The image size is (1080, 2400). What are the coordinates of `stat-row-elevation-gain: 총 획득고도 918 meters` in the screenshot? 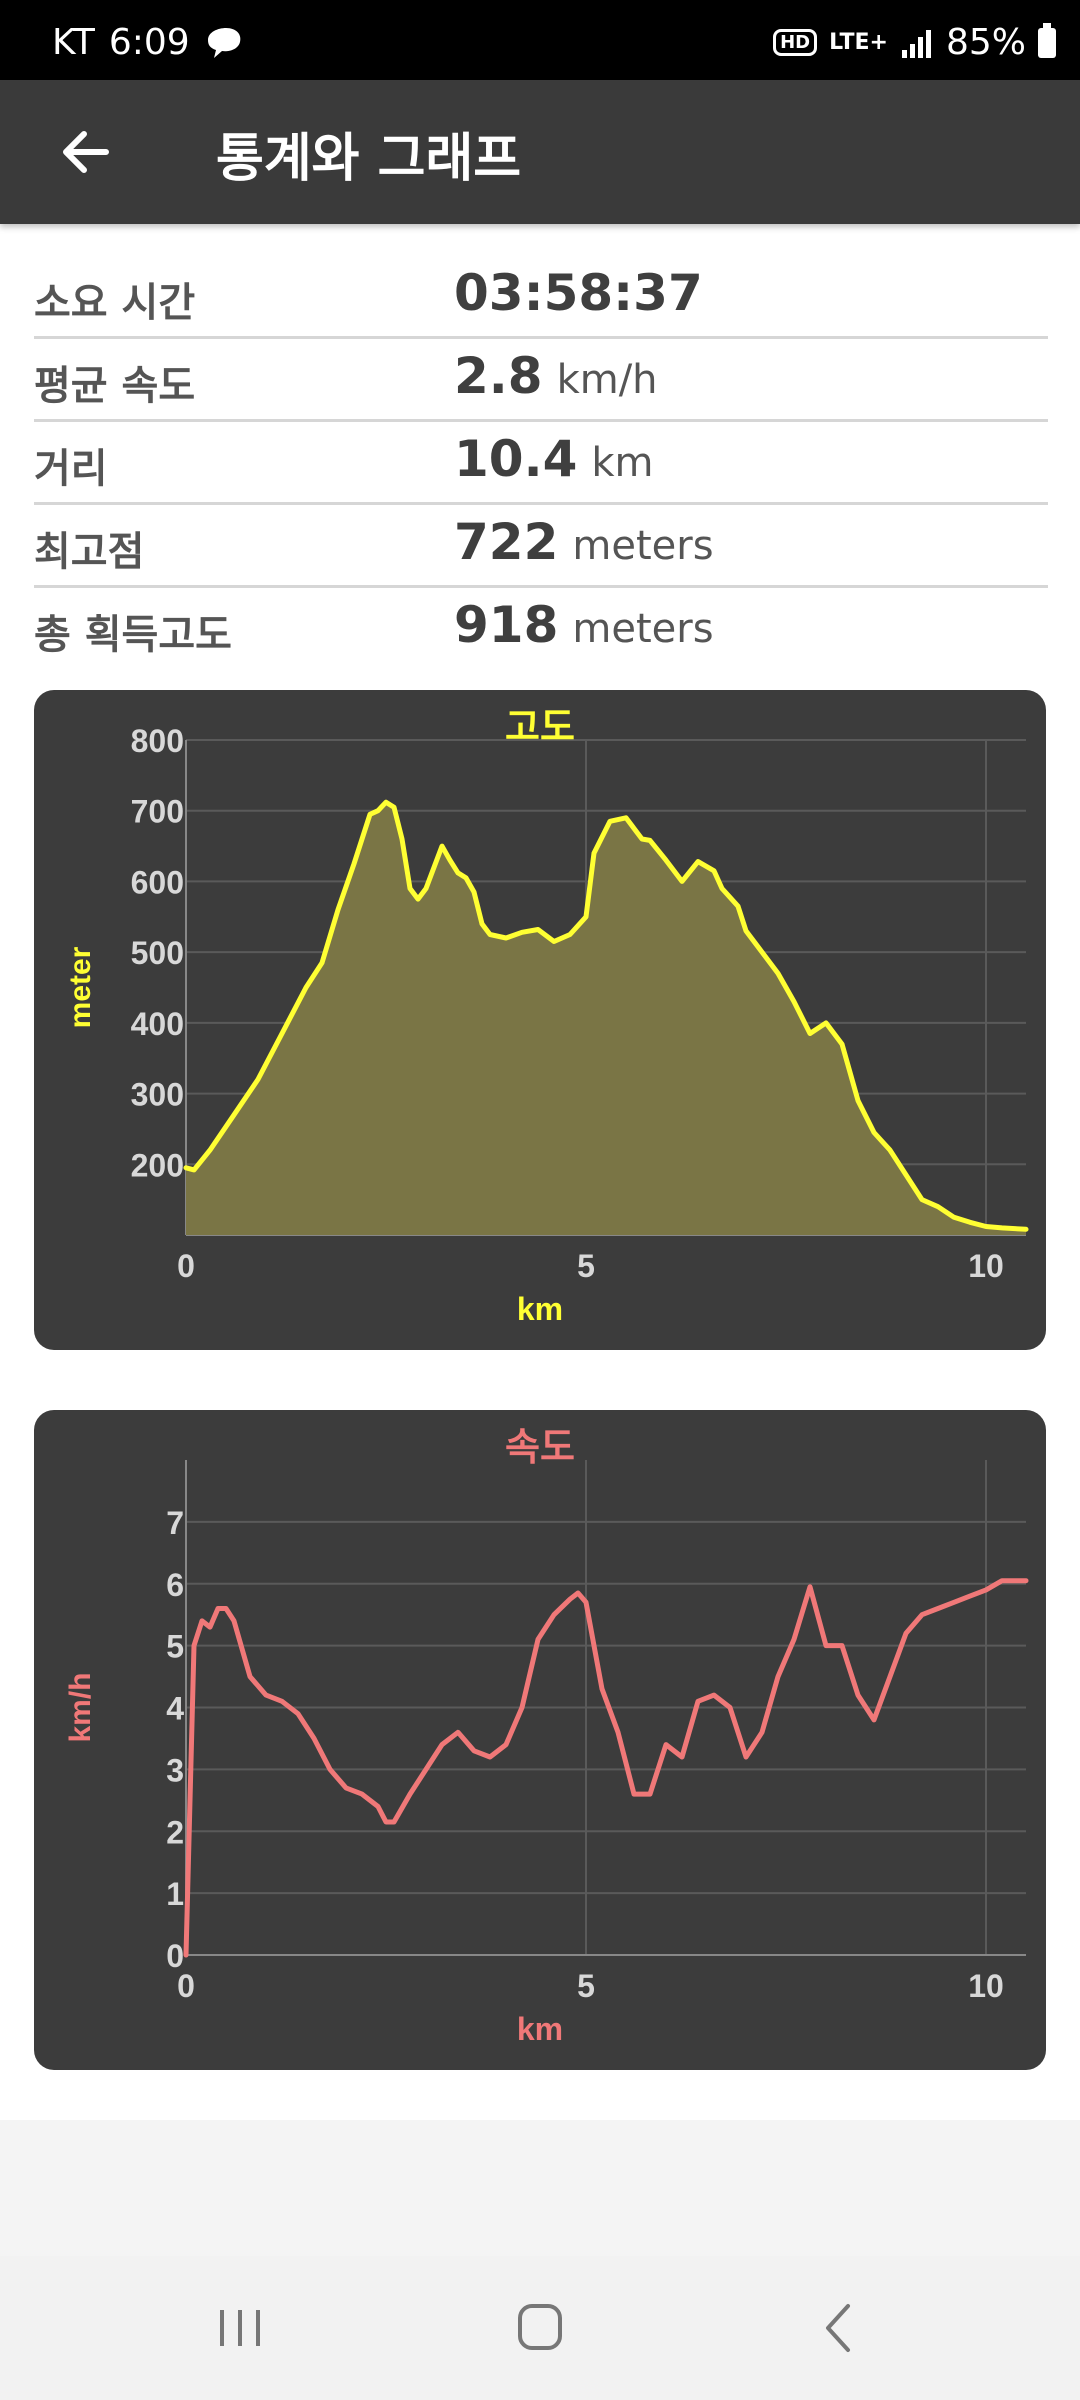 It's located at (541, 628).